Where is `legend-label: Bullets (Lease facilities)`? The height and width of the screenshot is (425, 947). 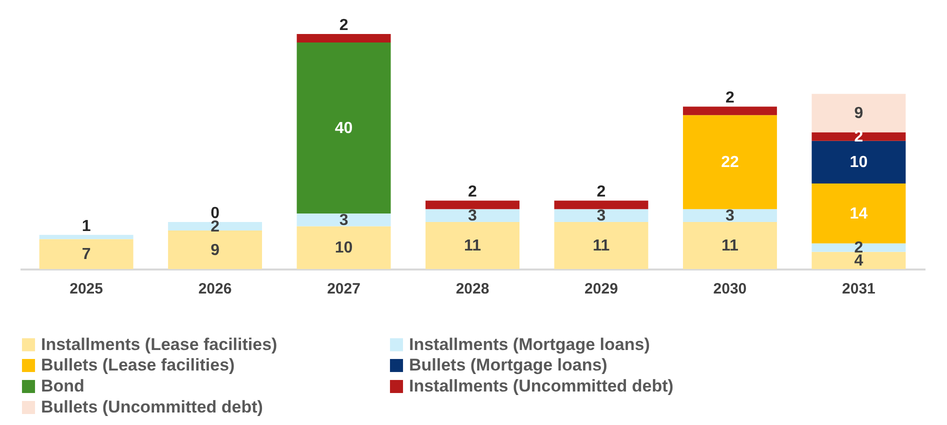
legend-label: Bullets (Lease facilities) is located at coordinates (138, 365).